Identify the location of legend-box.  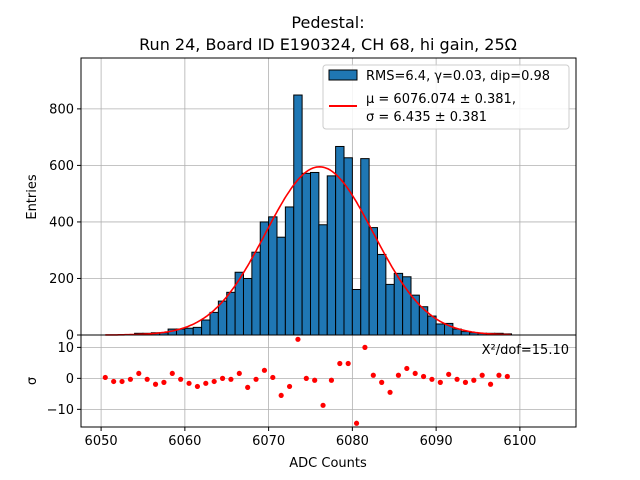
(446, 97).